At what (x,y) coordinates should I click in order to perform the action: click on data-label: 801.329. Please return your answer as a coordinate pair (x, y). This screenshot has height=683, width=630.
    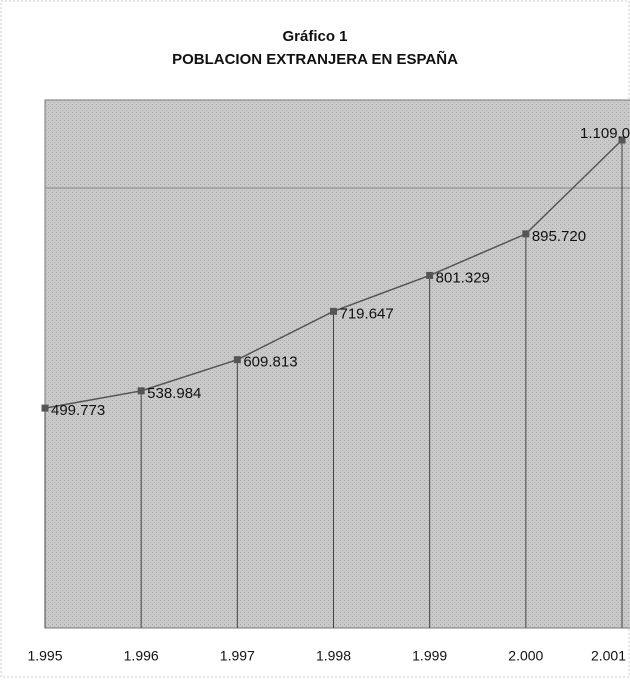
    Looking at the image, I should click on (463, 277).